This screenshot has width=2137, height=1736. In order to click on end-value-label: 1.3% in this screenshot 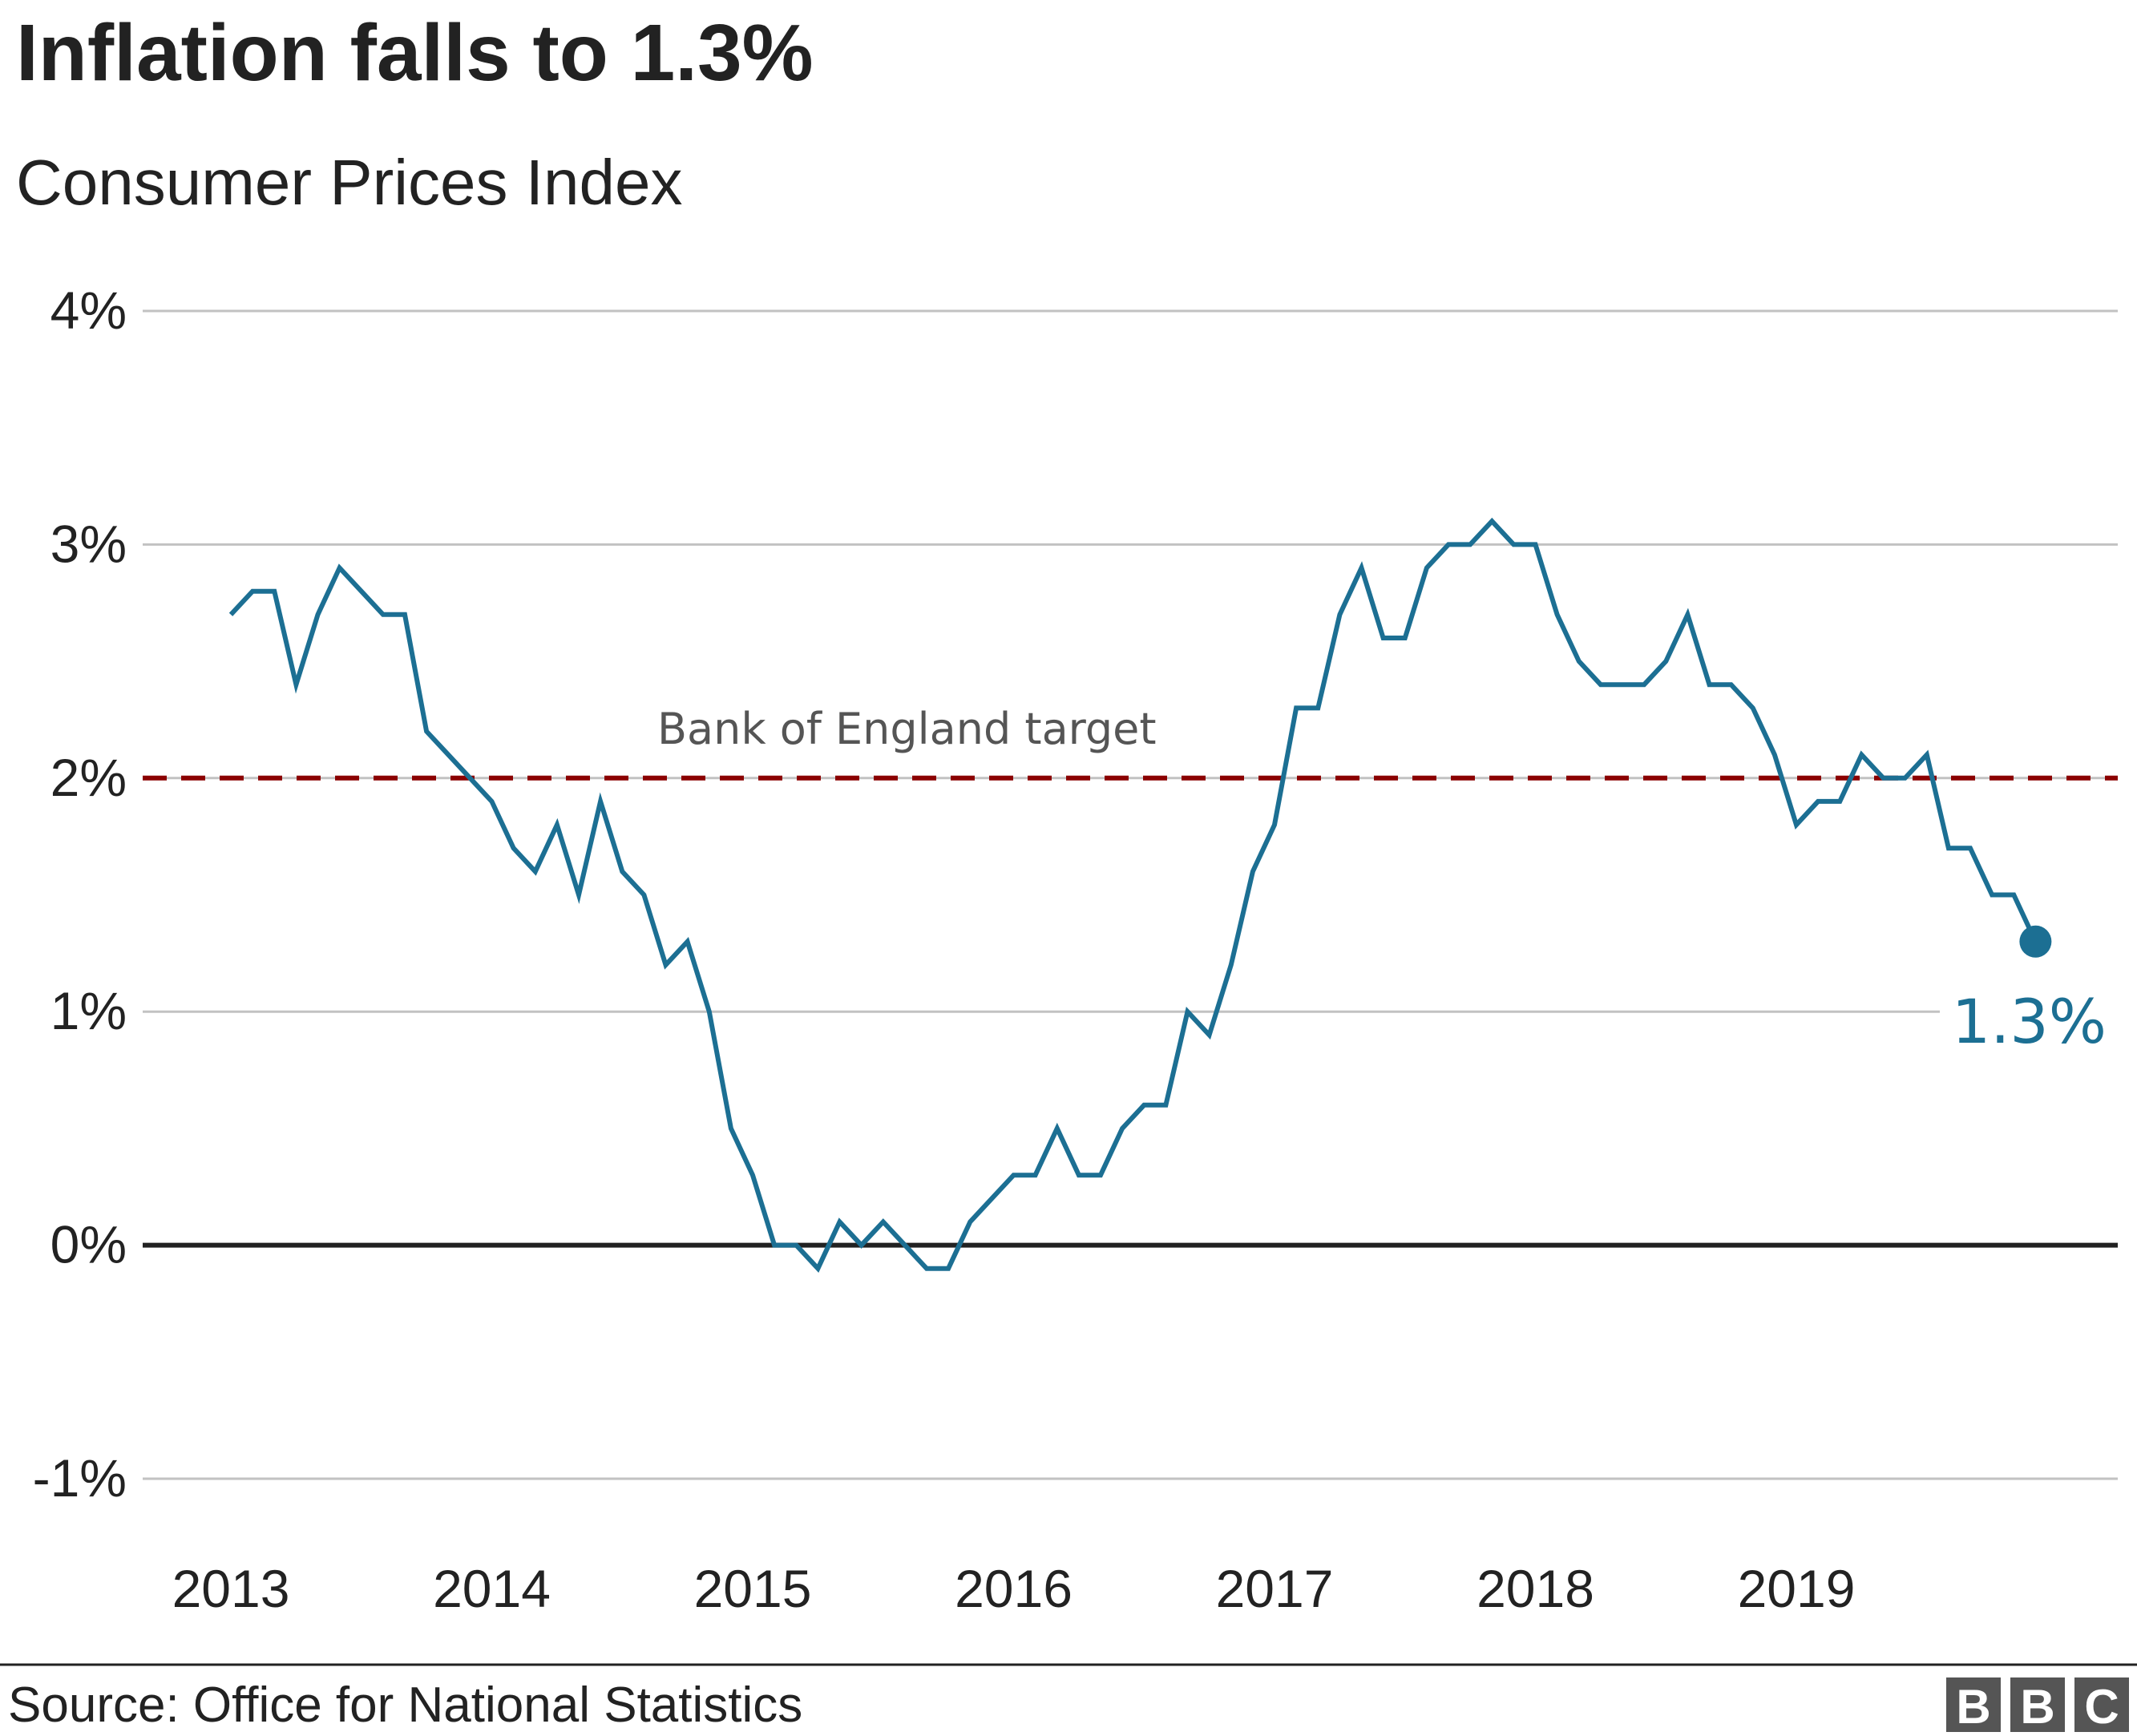, I will do `click(2029, 1022)`.